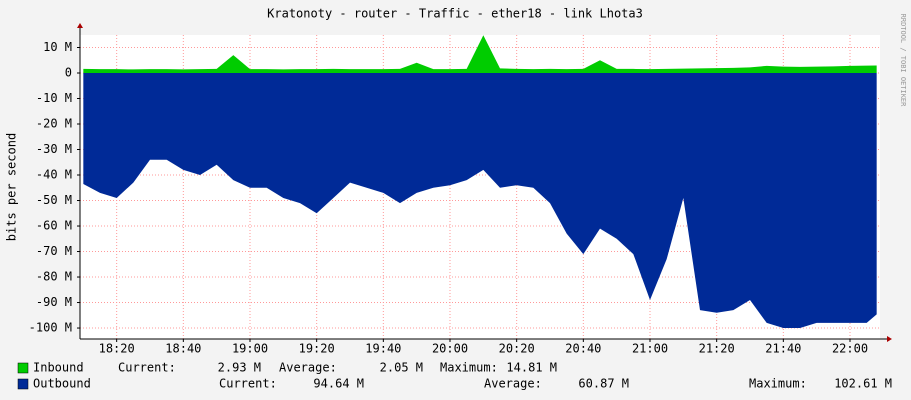 This screenshot has height=400, width=911. Describe the element at coordinates (58, 368) in the screenshot. I see `legend-label: Inbound` at that location.